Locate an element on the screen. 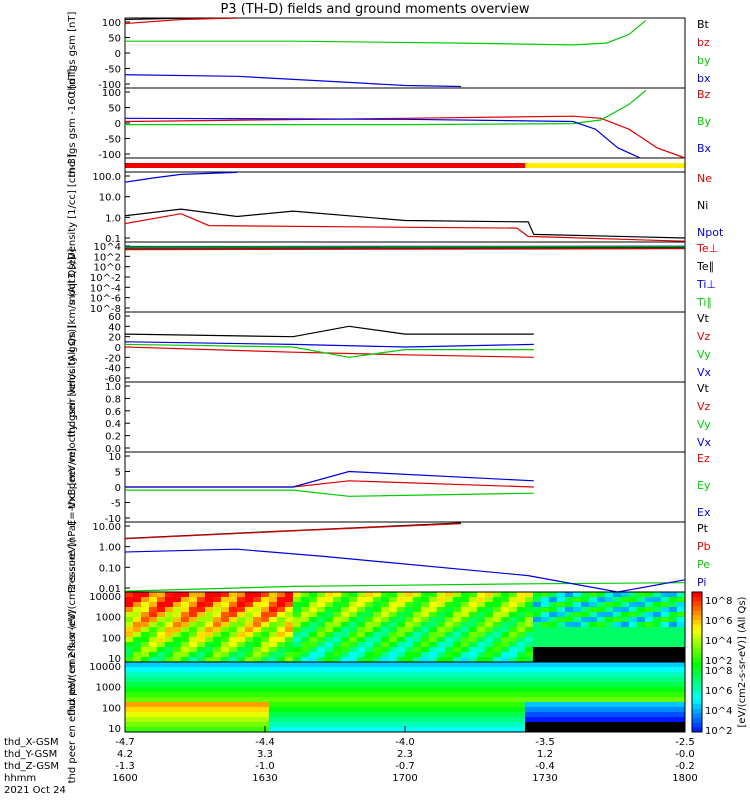 The width and height of the screenshot is (750, 800). xaxis-tick: 1600 is located at coordinates (124, 778).